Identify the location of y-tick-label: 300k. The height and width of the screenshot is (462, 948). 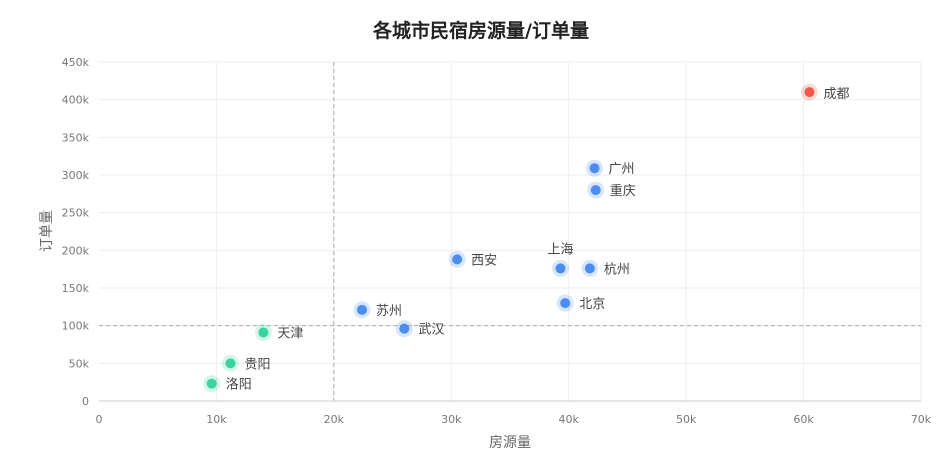
(76, 175).